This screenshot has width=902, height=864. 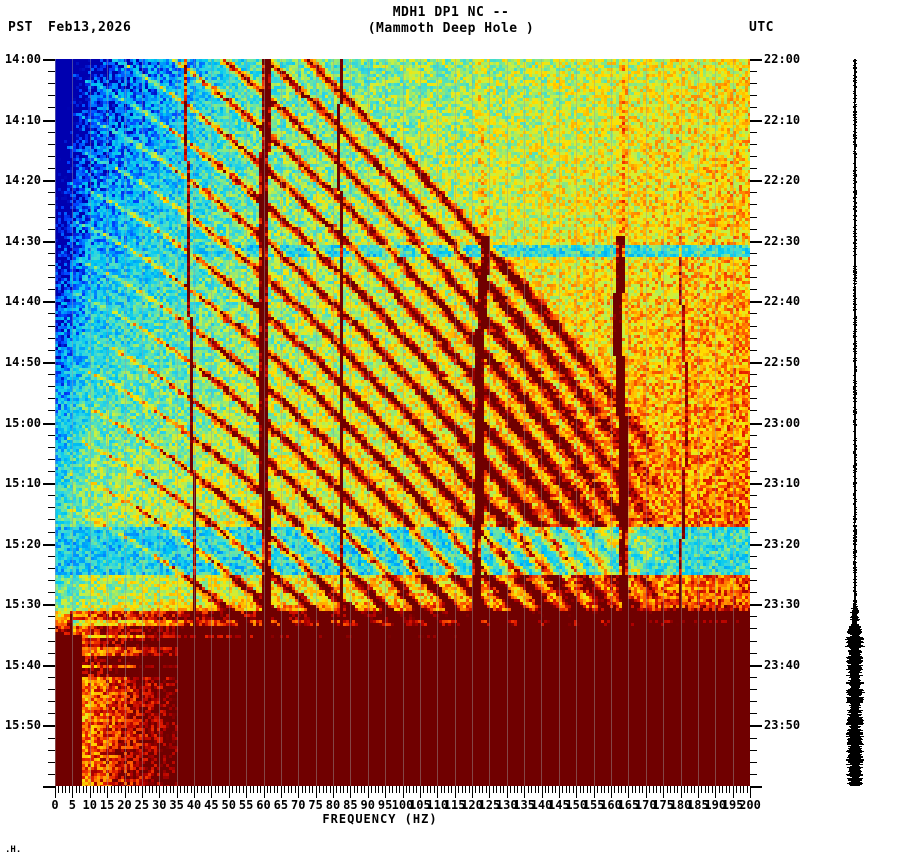 What do you see at coordinates (628, 805) in the screenshot?
I see `freq-label: 165` at bounding box center [628, 805].